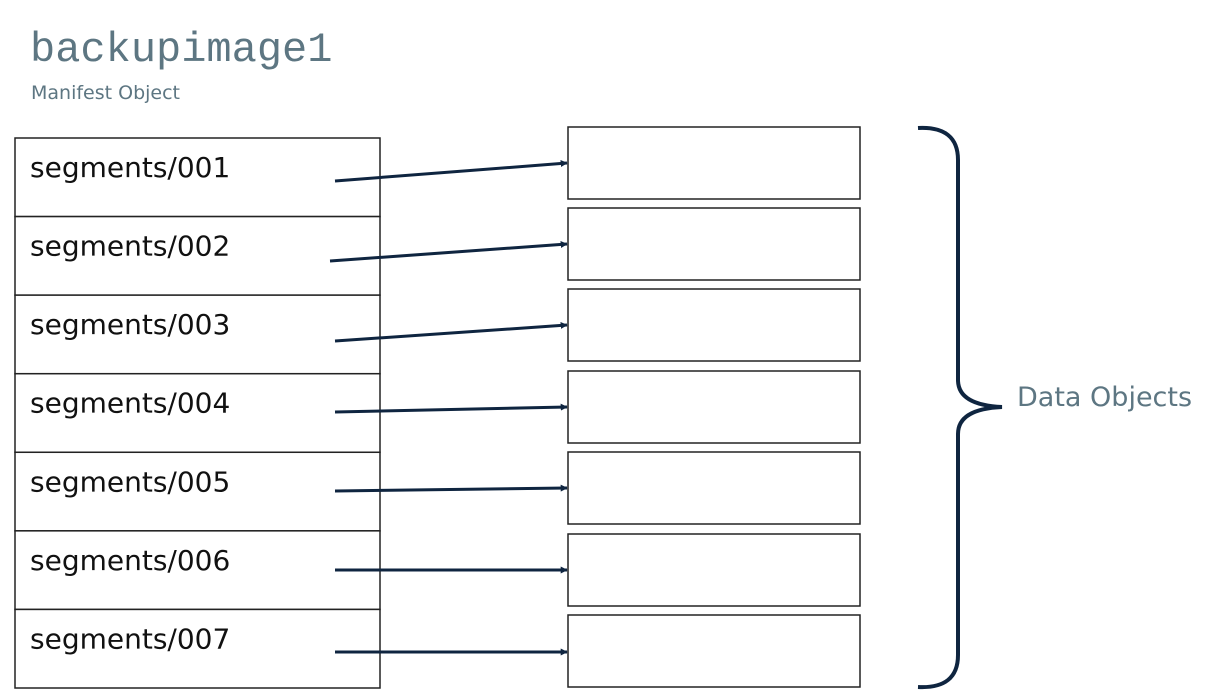 This screenshot has width=1212, height=700. Describe the element at coordinates (130, 167) in the screenshot. I see `segment-label: segments/001` at that location.